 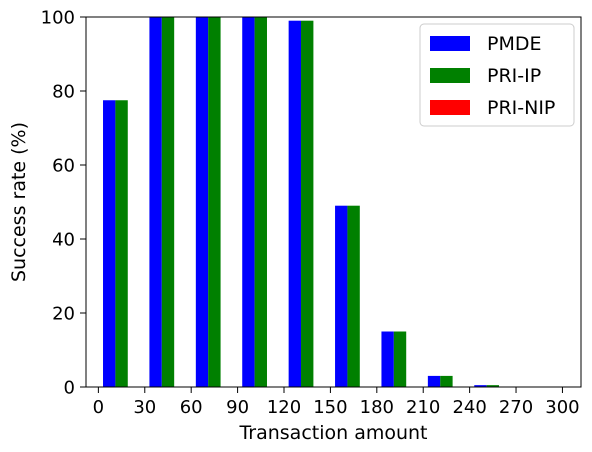 I want to click on y-tick-label: 100, so click(x=58, y=18).